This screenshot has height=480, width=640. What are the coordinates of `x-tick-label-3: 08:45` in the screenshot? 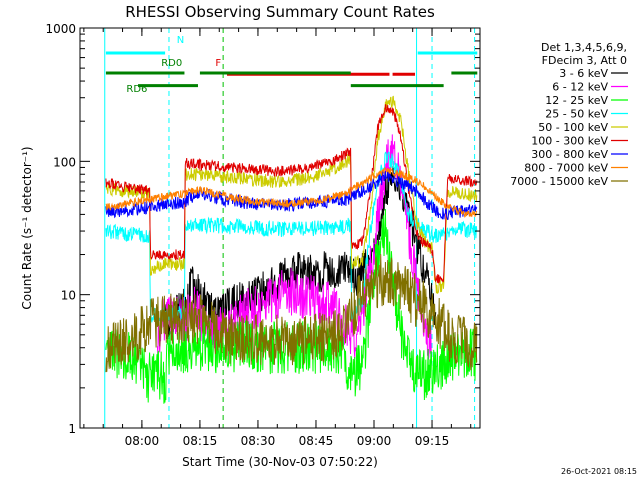 It's located at (316, 441).